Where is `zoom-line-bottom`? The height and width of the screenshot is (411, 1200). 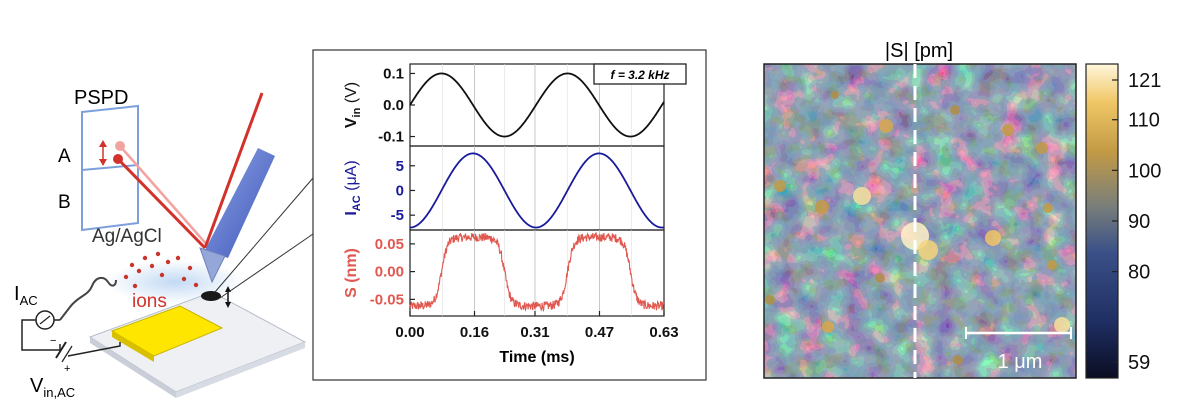
zoom-line-bottom is located at coordinates (266, 266).